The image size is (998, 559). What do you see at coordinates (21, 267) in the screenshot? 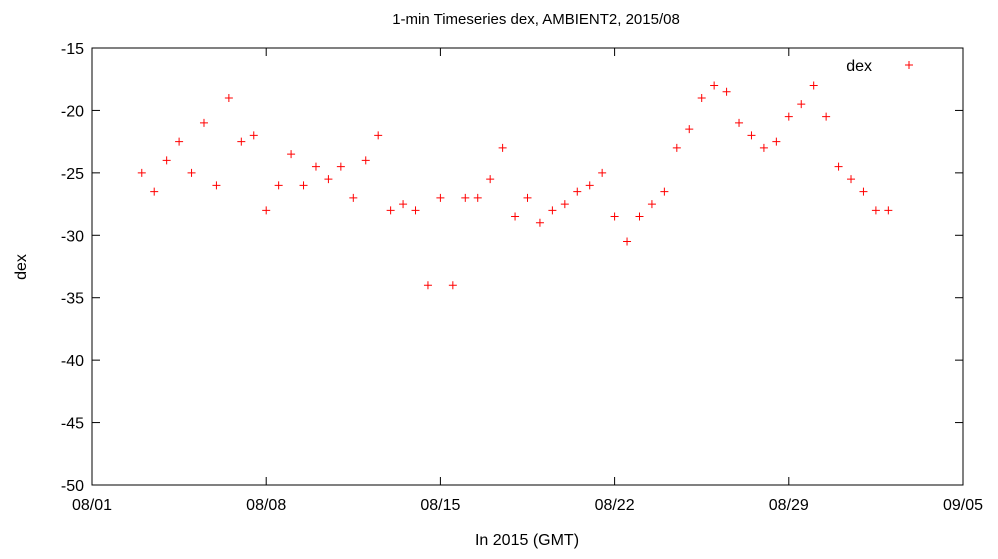
I see `y-axis-label: dex` at bounding box center [21, 267].